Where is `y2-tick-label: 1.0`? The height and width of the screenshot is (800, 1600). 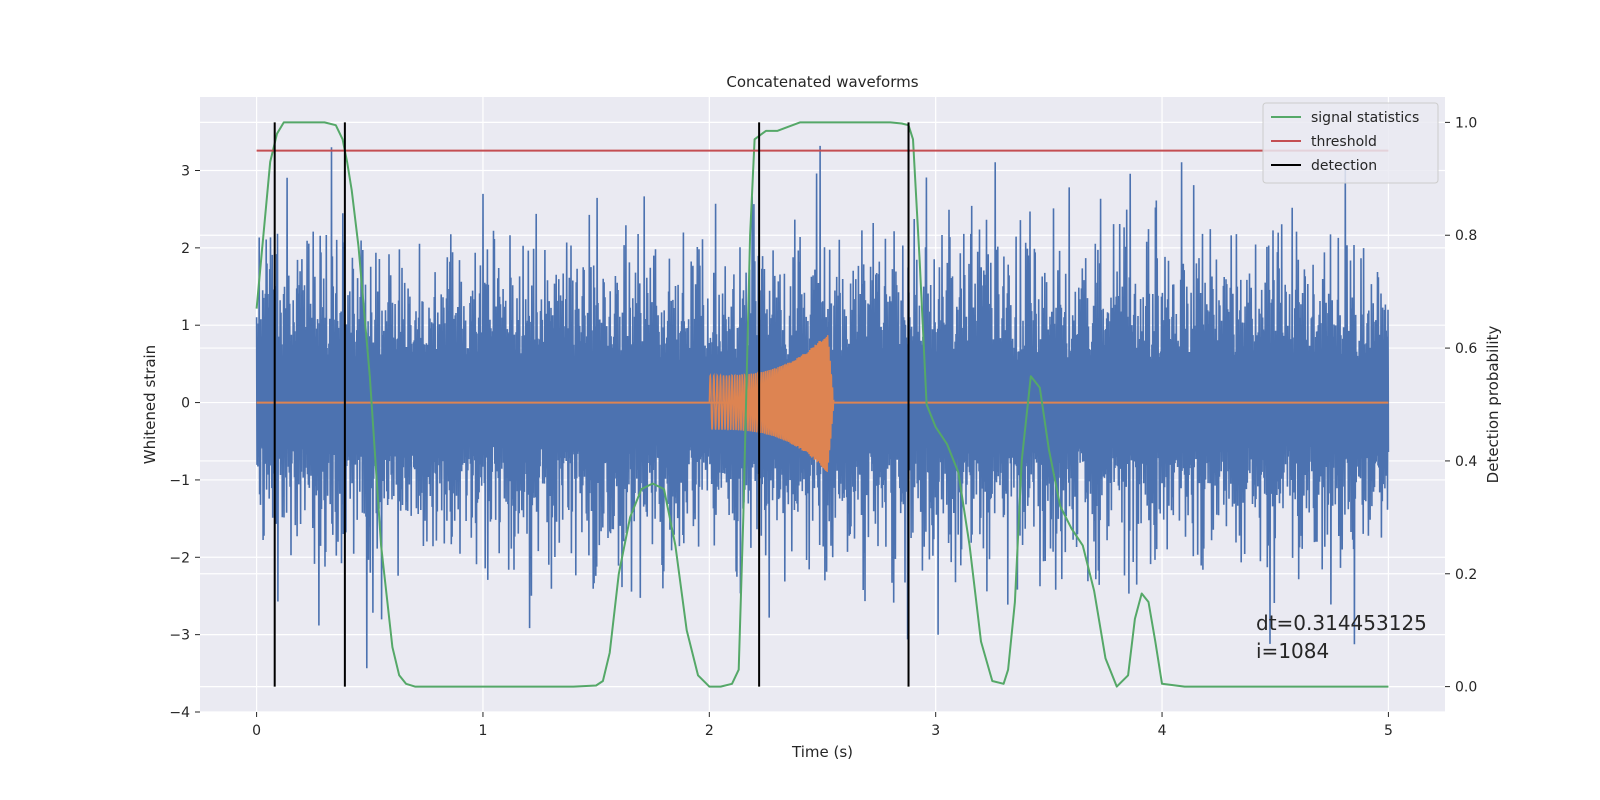 y2-tick-label: 1.0 is located at coordinates (1466, 123).